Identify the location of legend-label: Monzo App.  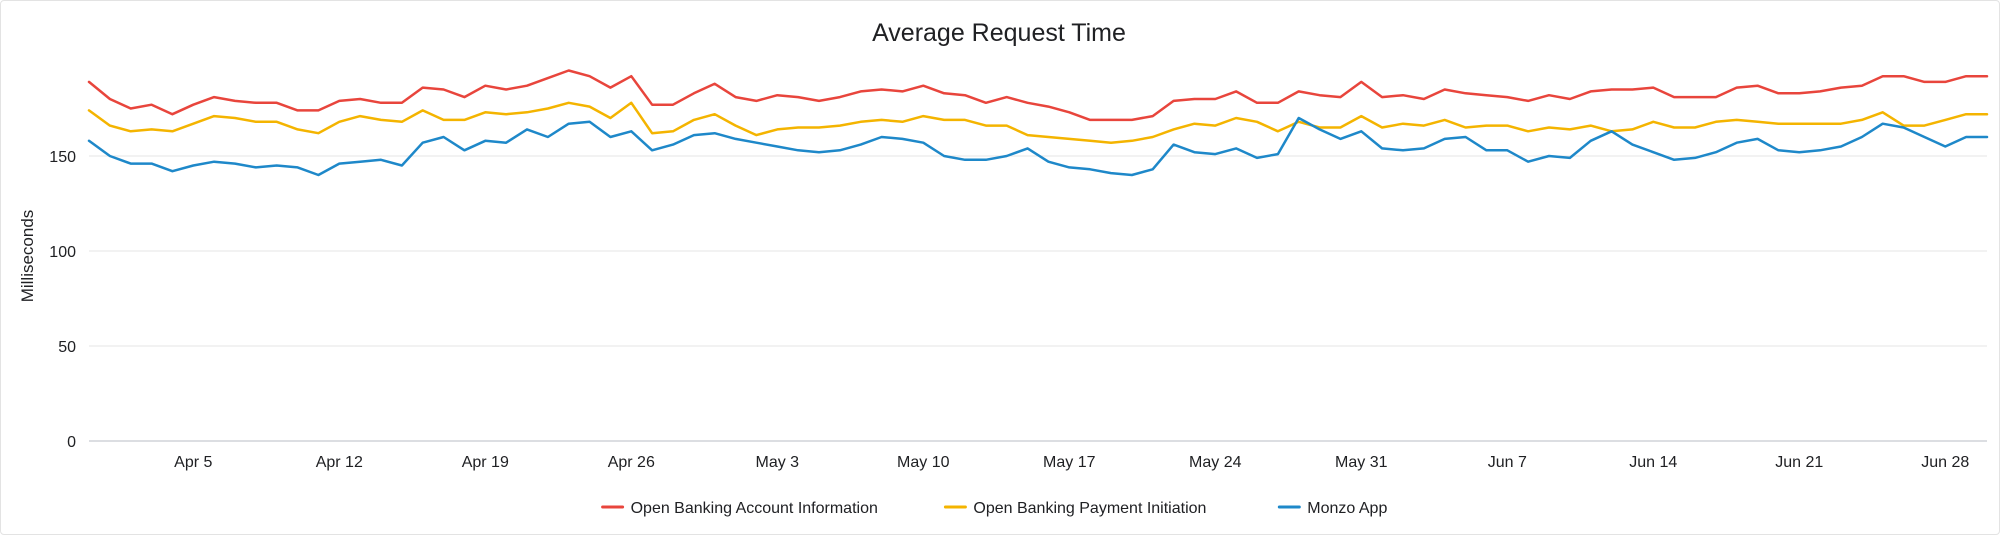
(1347, 508).